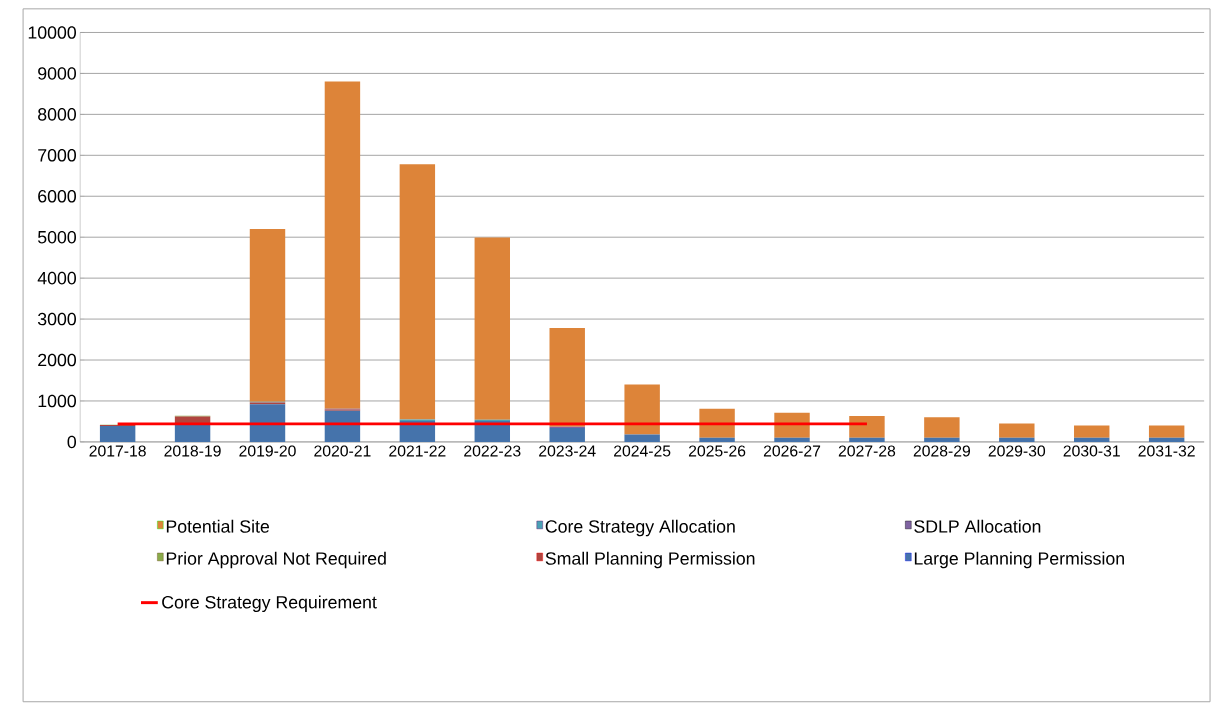 Image resolution: width=1213 pixels, height=706 pixels. I want to click on legend-label: Core Strategy Requirement, so click(269, 604).